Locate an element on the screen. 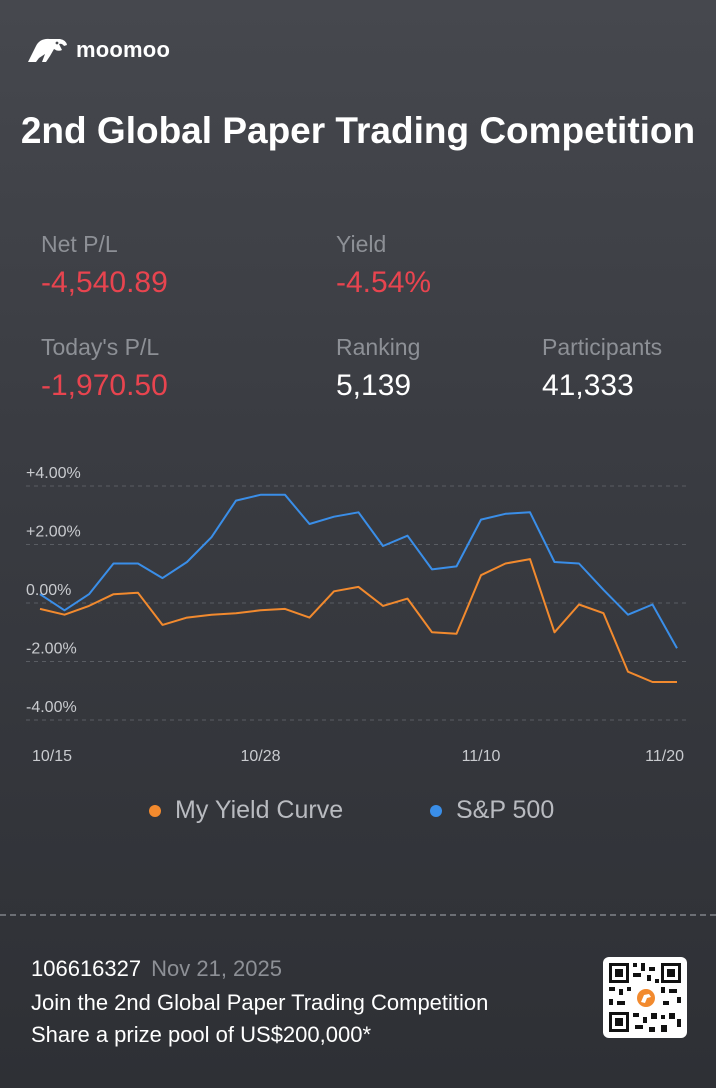  legend-label-my-yield: My Yield Curve is located at coordinates (259, 810).